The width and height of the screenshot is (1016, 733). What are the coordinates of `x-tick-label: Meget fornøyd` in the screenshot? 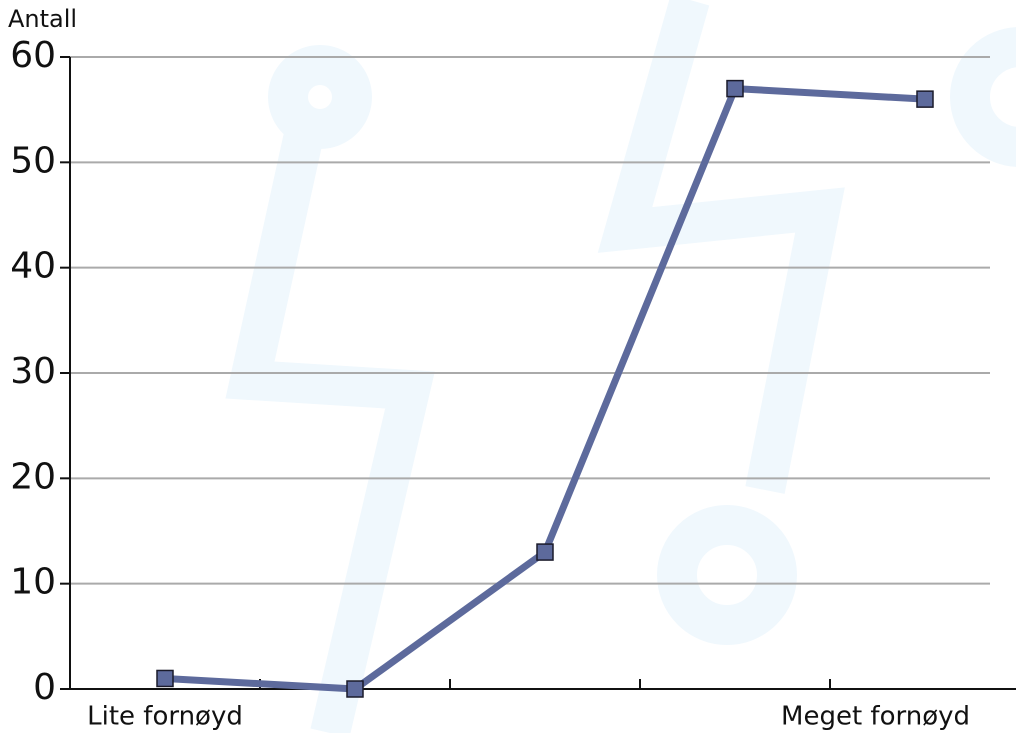 It's located at (875, 717).